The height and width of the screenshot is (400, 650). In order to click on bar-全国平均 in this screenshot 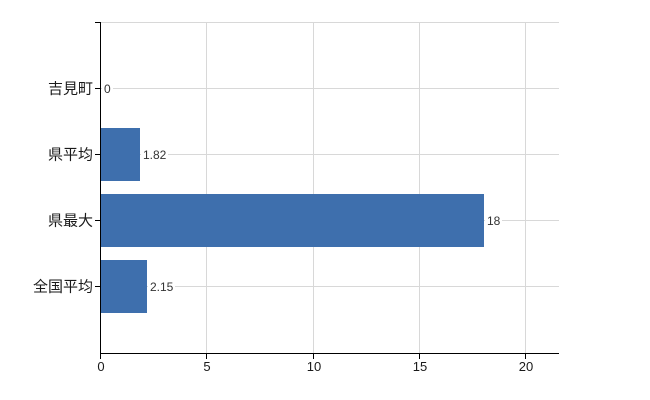, I will do `click(124, 286)`.